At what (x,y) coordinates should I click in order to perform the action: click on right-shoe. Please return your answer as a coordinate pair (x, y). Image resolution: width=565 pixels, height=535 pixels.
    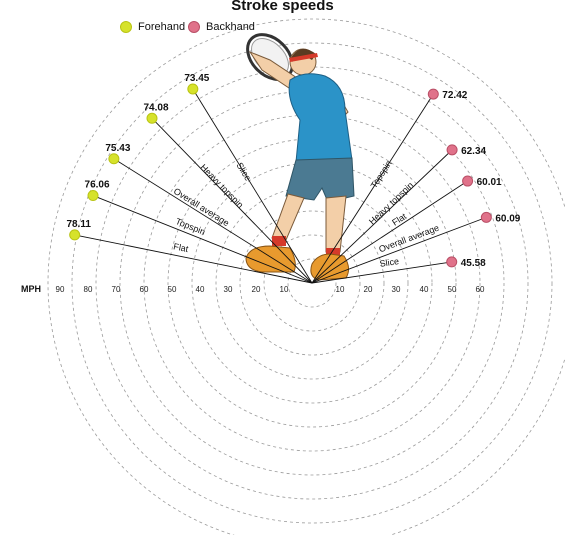
    Looking at the image, I should click on (330, 267).